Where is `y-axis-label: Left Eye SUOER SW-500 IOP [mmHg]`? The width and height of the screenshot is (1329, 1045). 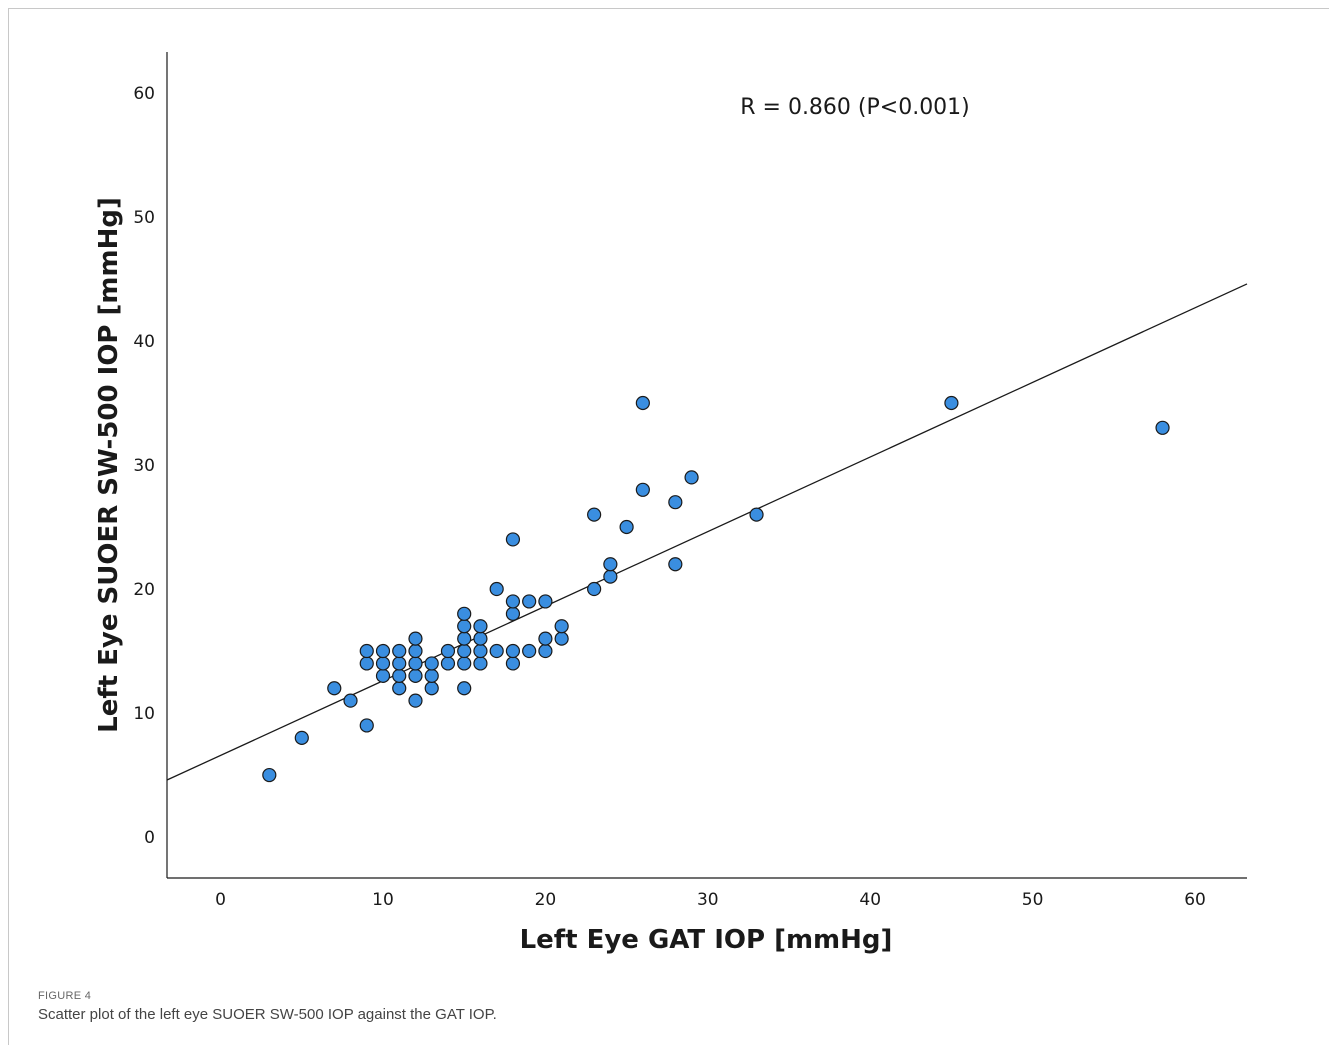
y-axis-label: Left Eye SUOER SW-500 IOP [mmHg] is located at coordinates (109, 465).